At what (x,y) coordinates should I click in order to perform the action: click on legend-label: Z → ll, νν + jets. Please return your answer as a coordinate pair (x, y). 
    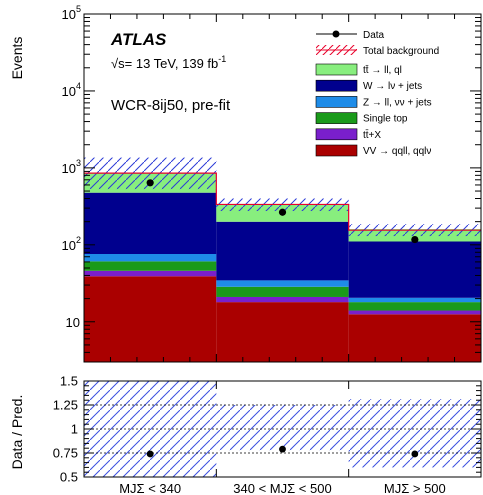
    Looking at the image, I should click on (397, 102).